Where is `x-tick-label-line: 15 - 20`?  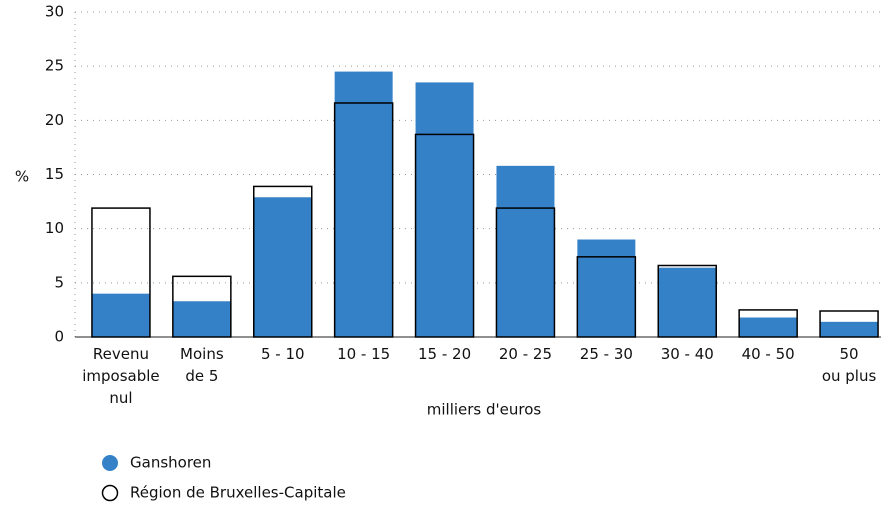 x-tick-label-line: 15 - 20 is located at coordinates (444, 354).